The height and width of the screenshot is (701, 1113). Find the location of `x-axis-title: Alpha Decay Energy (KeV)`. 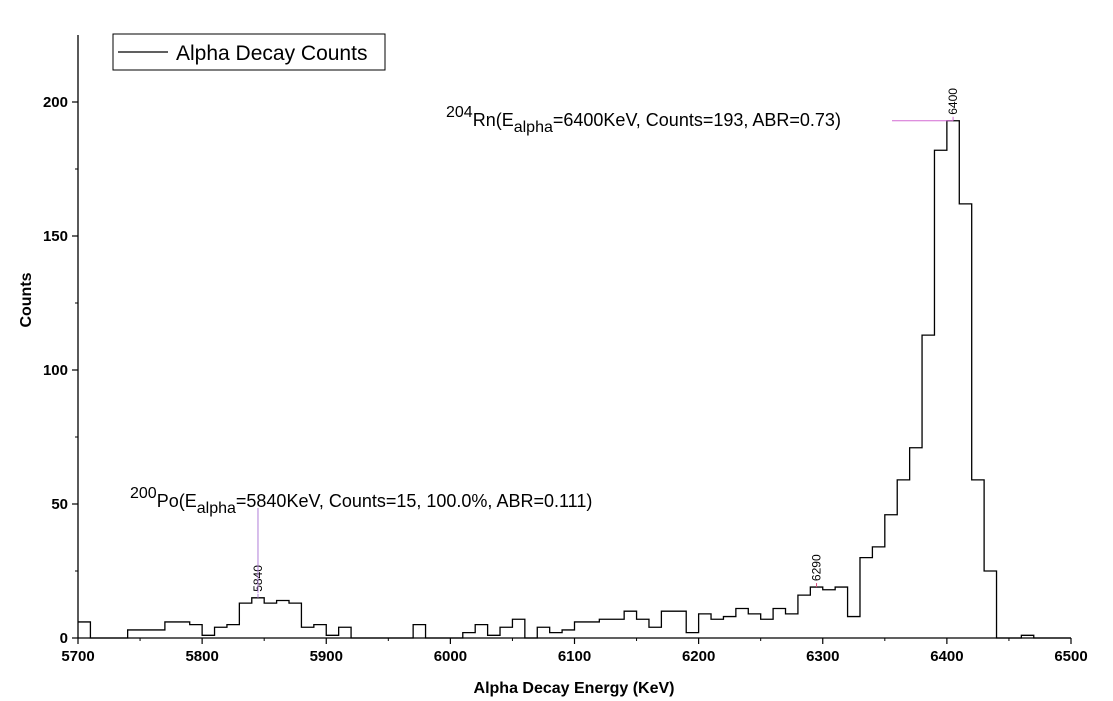

x-axis-title: Alpha Decay Energy (KeV) is located at coordinates (574, 688).